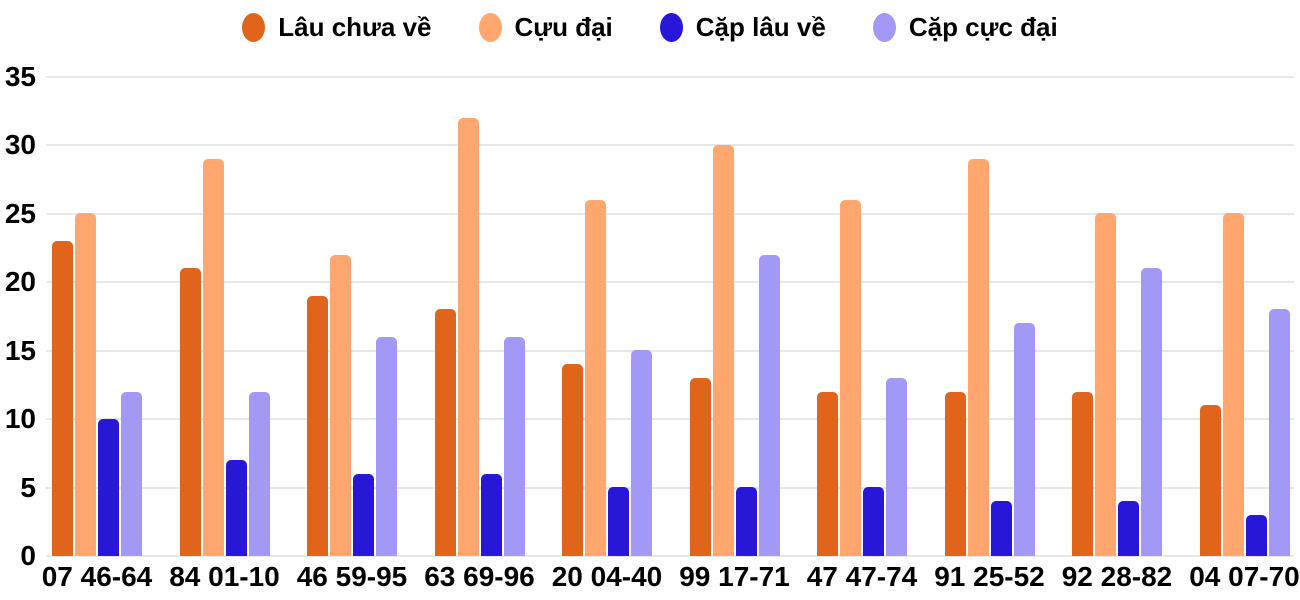 Image resolution: width=1300 pixels, height=600 pixels. Describe the element at coordinates (20, 213) in the screenshot. I see `y-axis-tick-label: 25` at that location.